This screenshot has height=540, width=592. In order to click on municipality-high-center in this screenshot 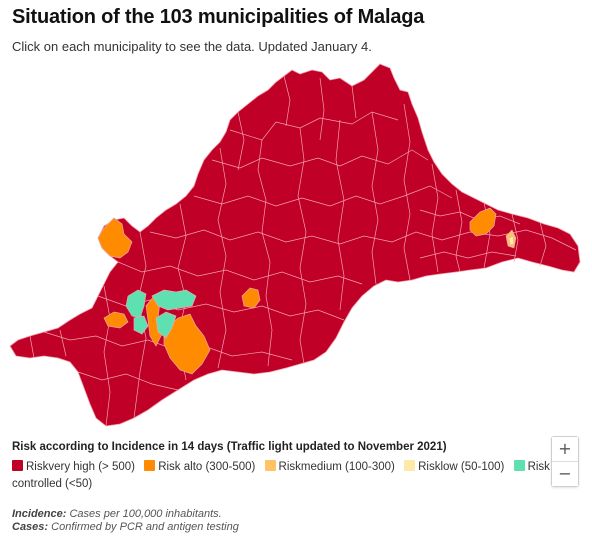, I will do `click(251, 298)`.